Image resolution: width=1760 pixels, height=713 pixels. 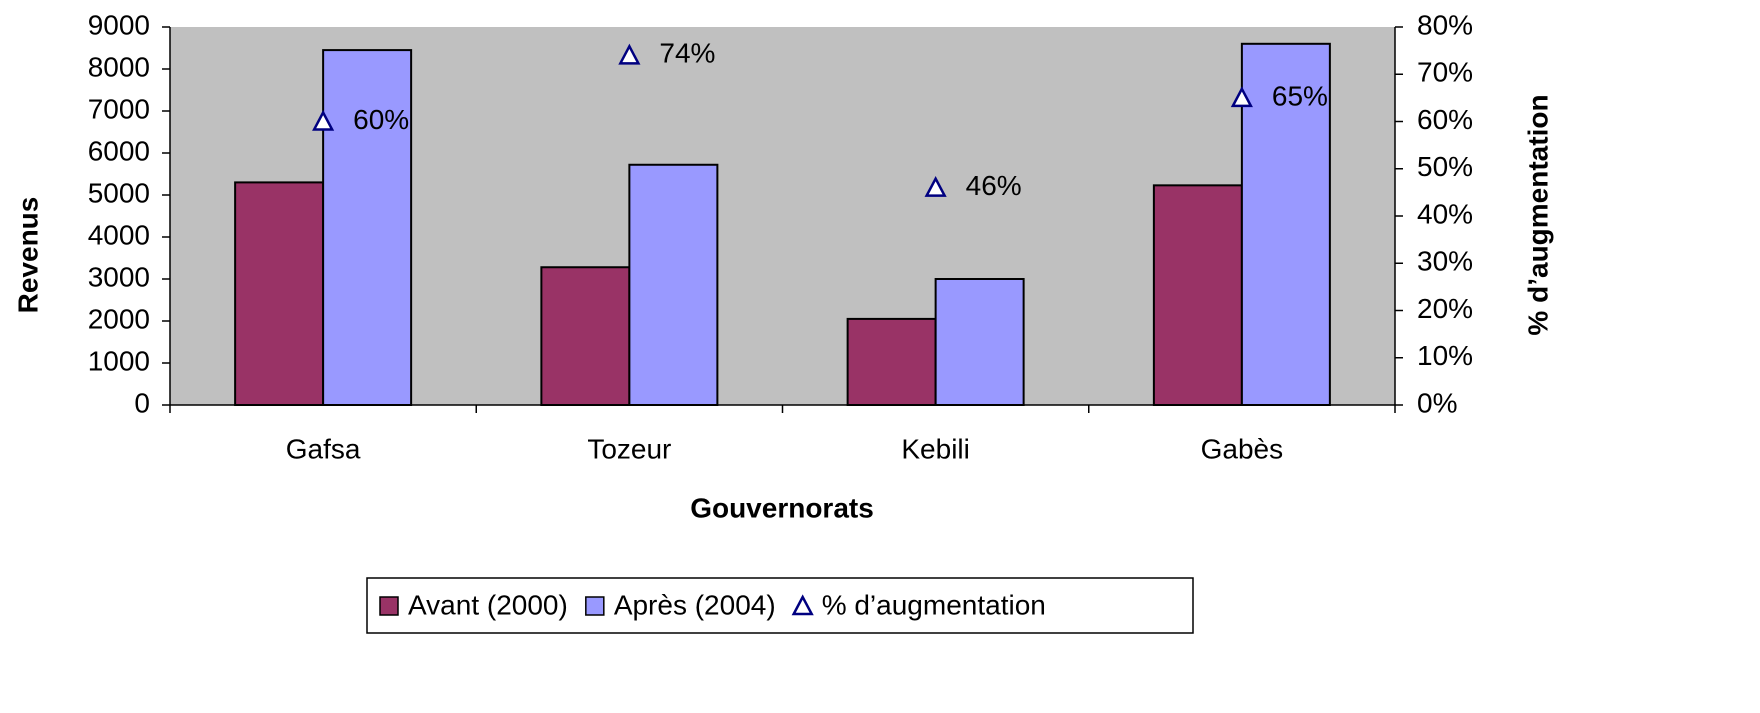 What do you see at coordinates (119, 24) in the screenshot?
I see `y-tick-label: 9000` at bounding box center [119, 24].